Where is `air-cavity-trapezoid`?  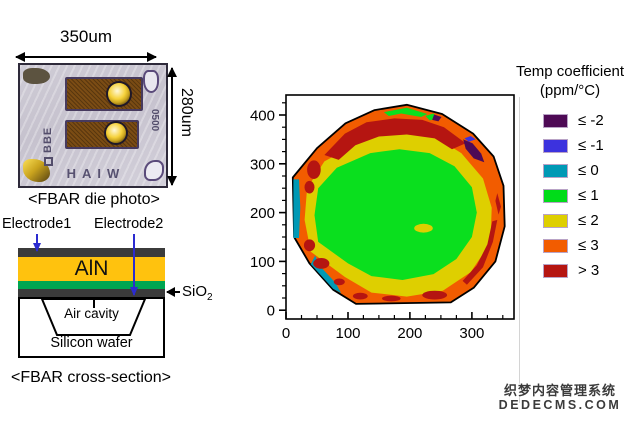
air-cavity-trapezoid is located at coordinates (93, 317).